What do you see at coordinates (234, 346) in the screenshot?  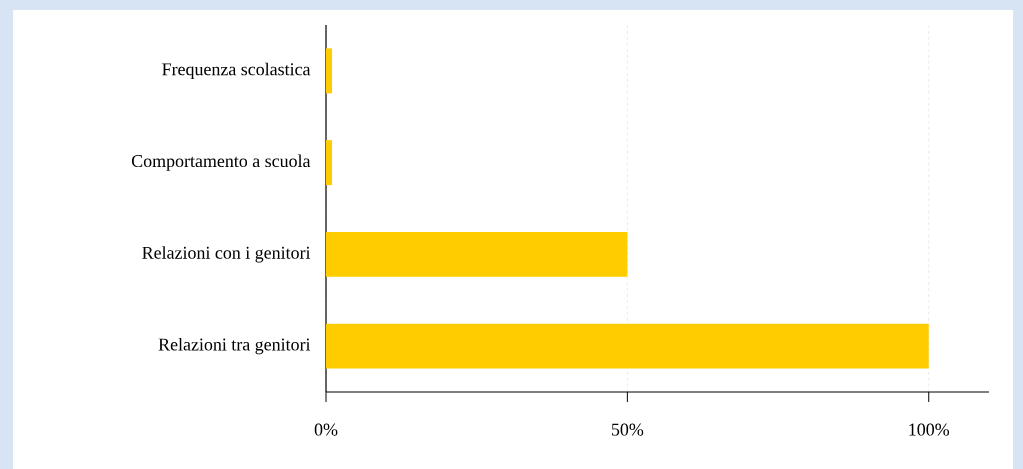 I see `y-tick-label: Relazioni tra genitori` at bounding box center [234, 346].